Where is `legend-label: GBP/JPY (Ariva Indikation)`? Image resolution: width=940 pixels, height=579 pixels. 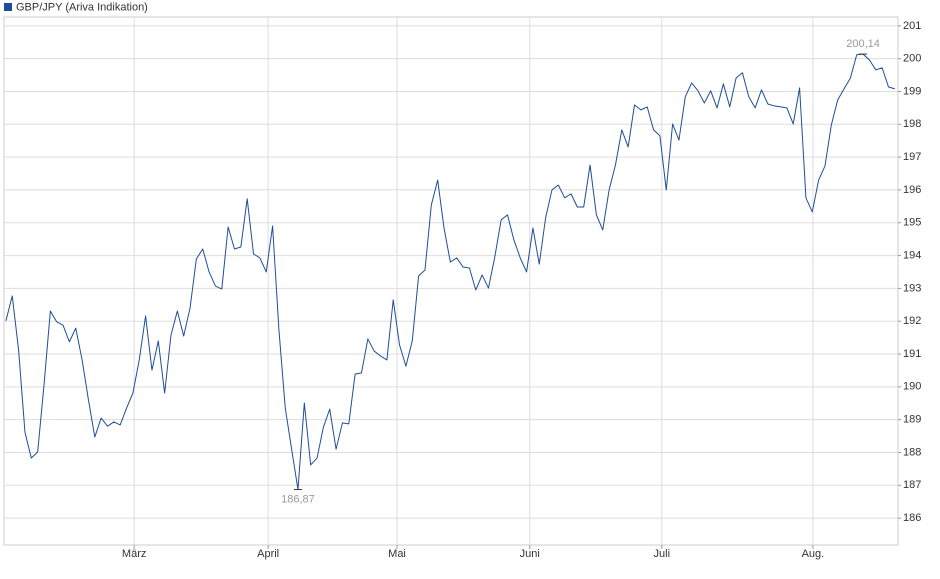
legend-label: GBP/JPY (Ariva Indikation) is located at coordinates (82, 7).